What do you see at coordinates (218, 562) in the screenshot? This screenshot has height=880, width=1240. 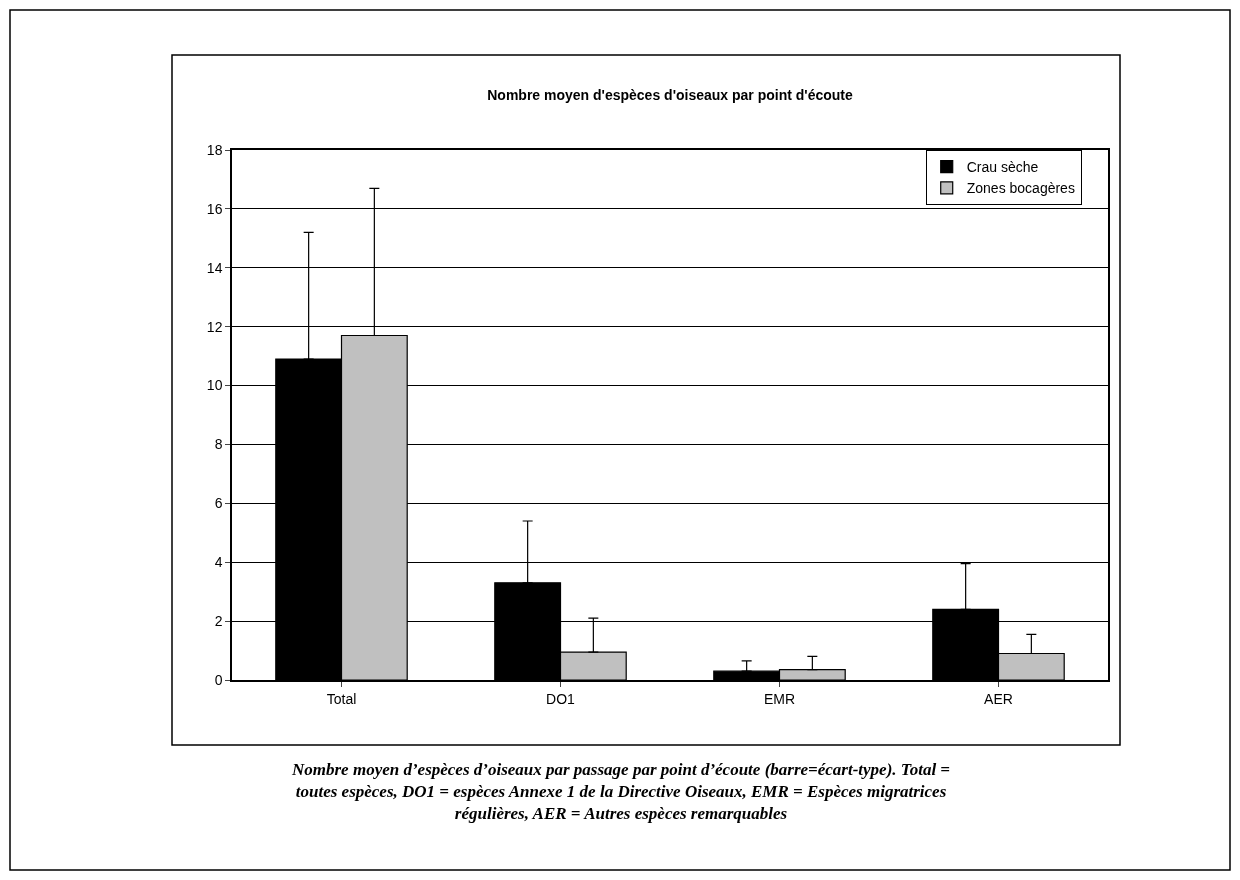 I see `y-tick-label: 4` at bounding box center [218, 562].